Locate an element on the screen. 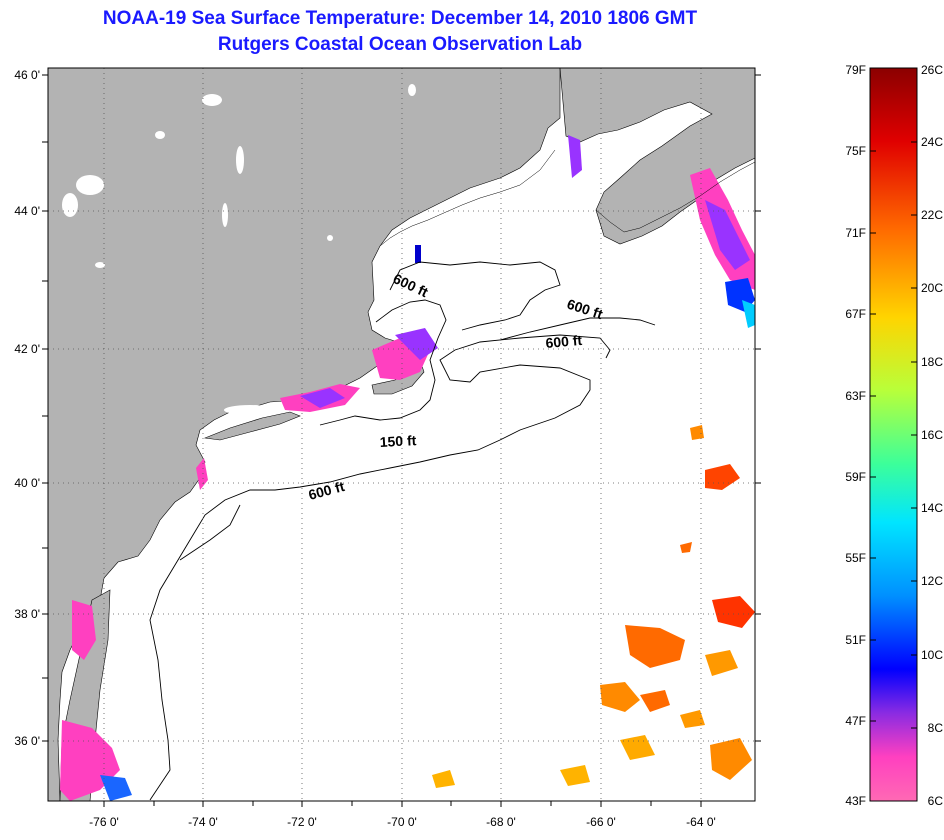  map-subtitle: Rutgers Coastal Ocean Observation Lab is located at coordinates (400, 44).